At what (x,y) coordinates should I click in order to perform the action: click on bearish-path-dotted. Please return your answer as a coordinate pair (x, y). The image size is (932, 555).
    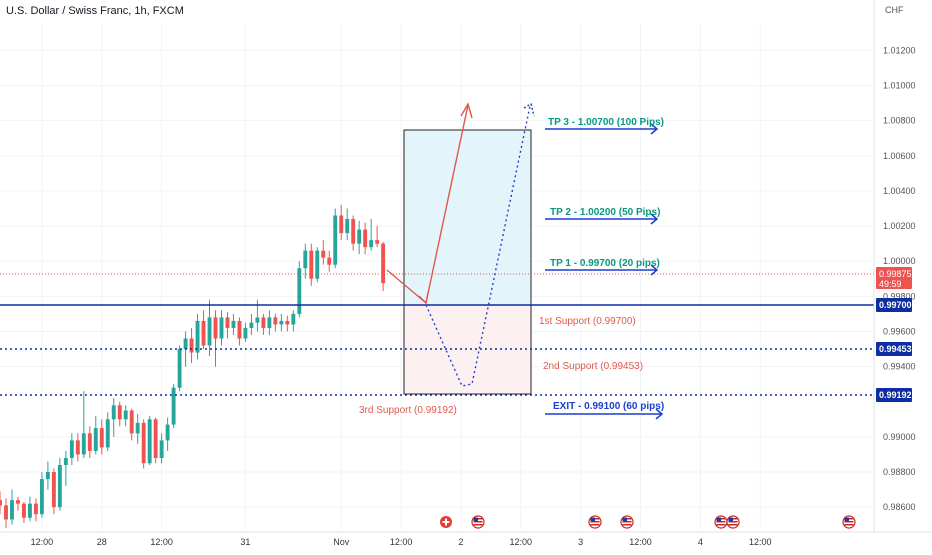
    Looking at the image, I should click on (478, 246).